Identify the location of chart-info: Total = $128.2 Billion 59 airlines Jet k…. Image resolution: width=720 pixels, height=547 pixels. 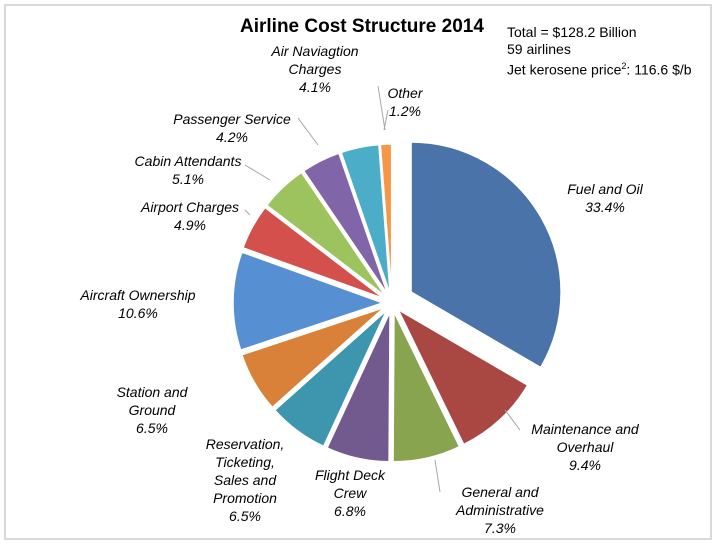
(599, 51).